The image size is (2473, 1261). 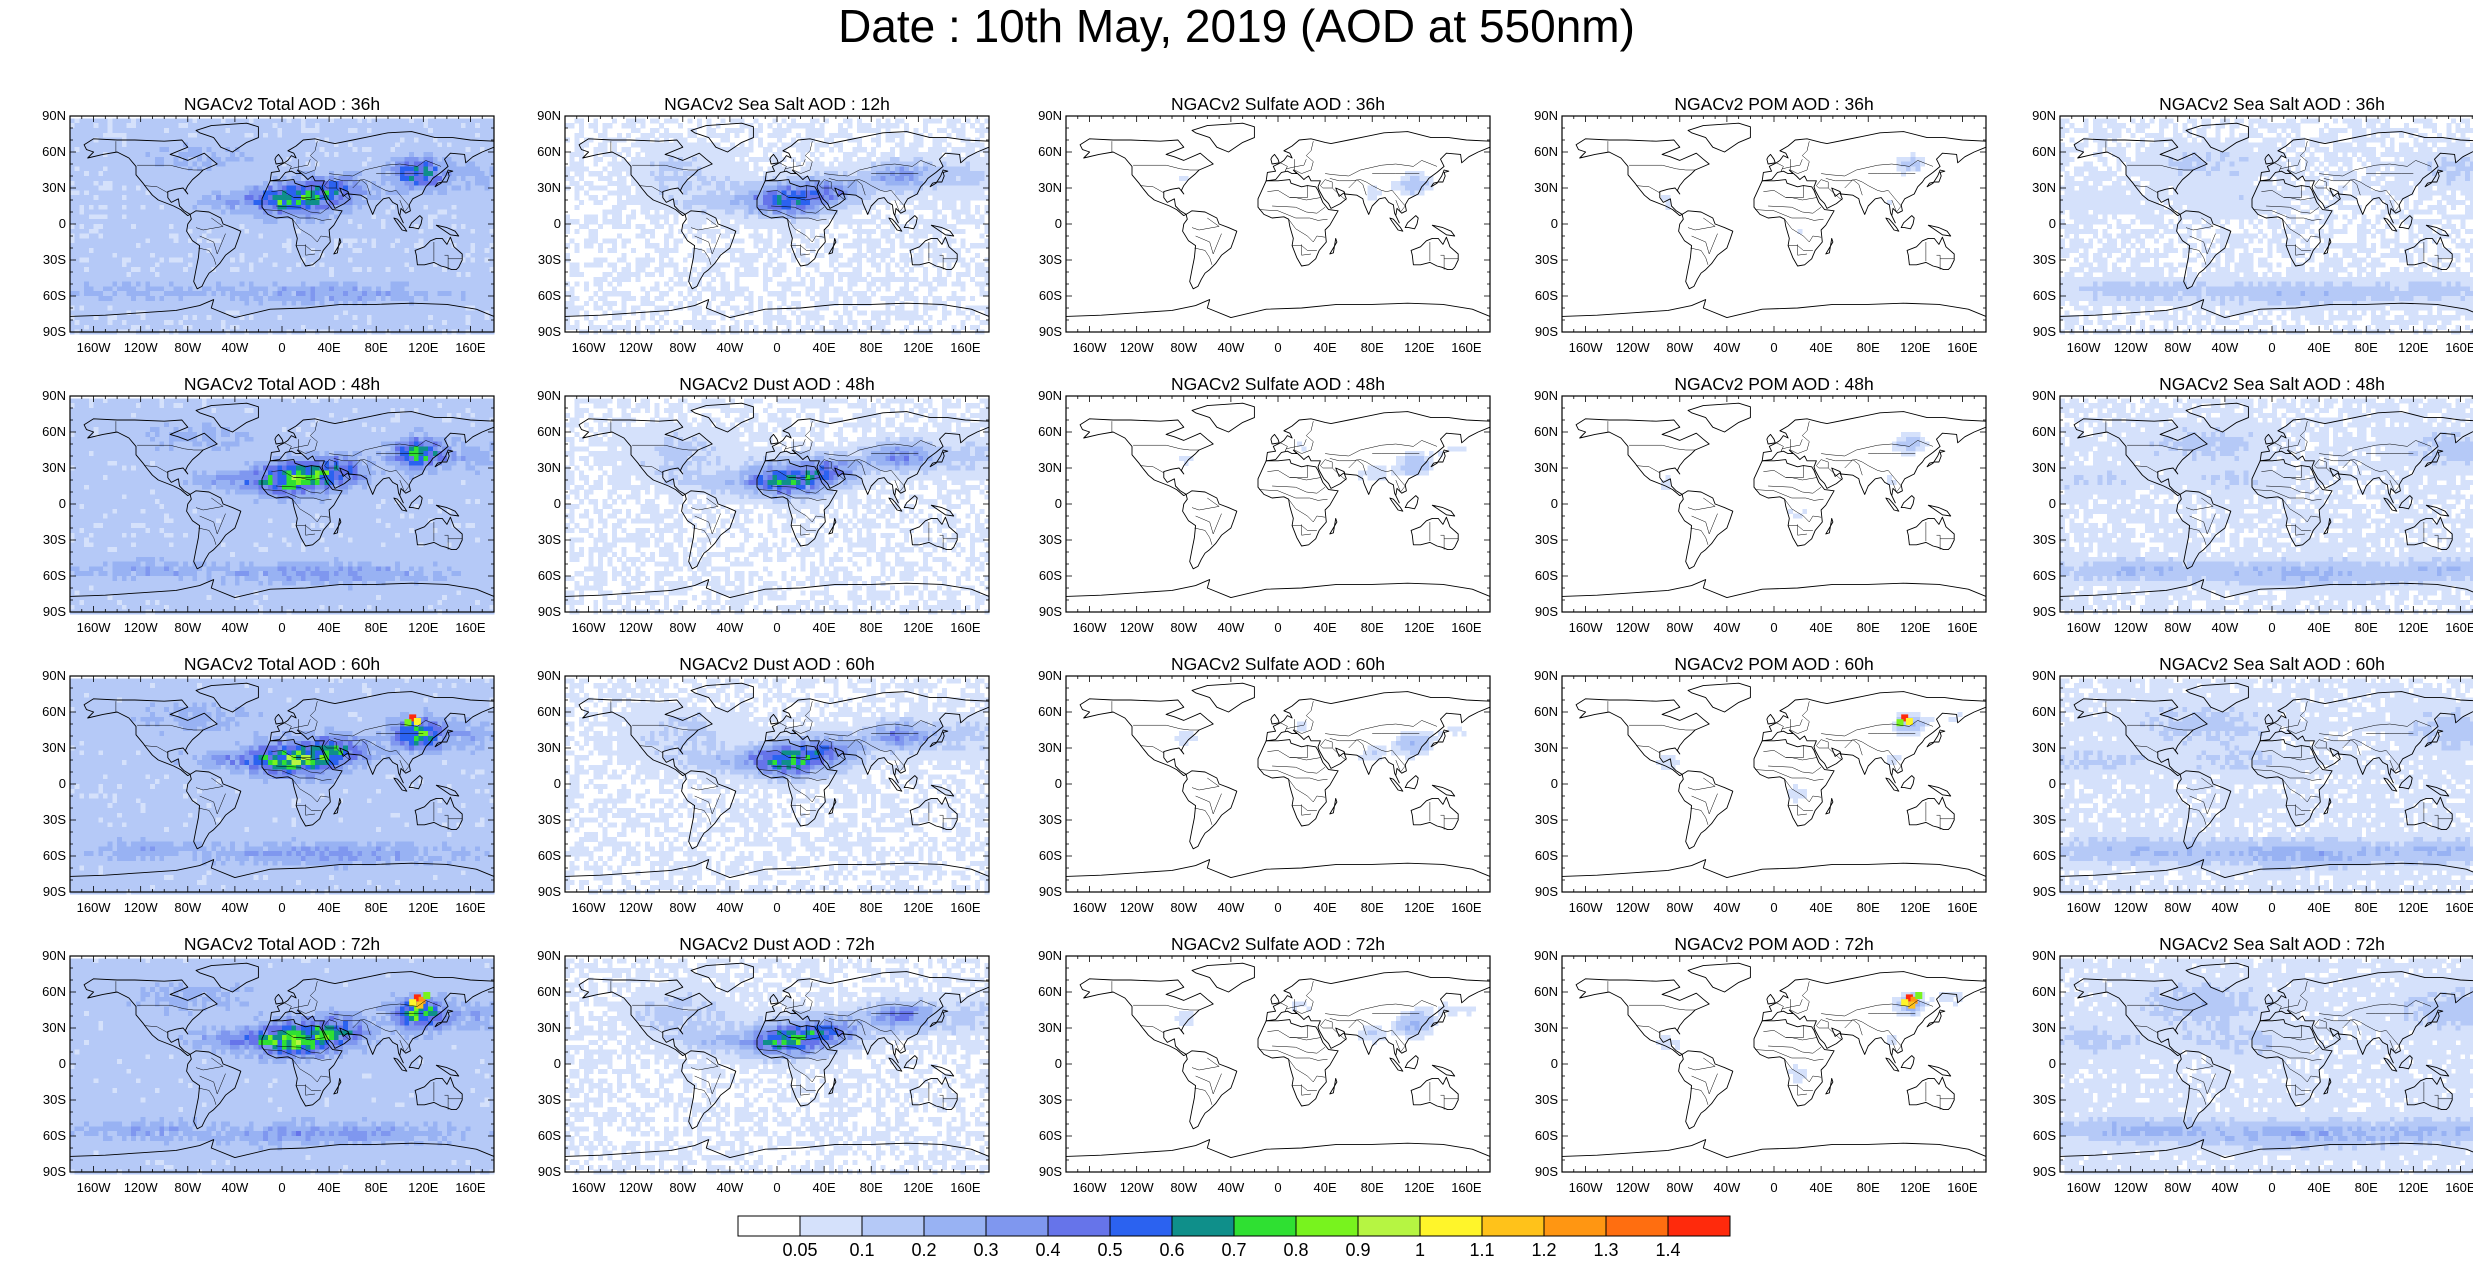 What do you see at coordinates (861, 1250) in the screenshot?
I see `colorbar-label: 0.1` at bounding box center [861, 1250].